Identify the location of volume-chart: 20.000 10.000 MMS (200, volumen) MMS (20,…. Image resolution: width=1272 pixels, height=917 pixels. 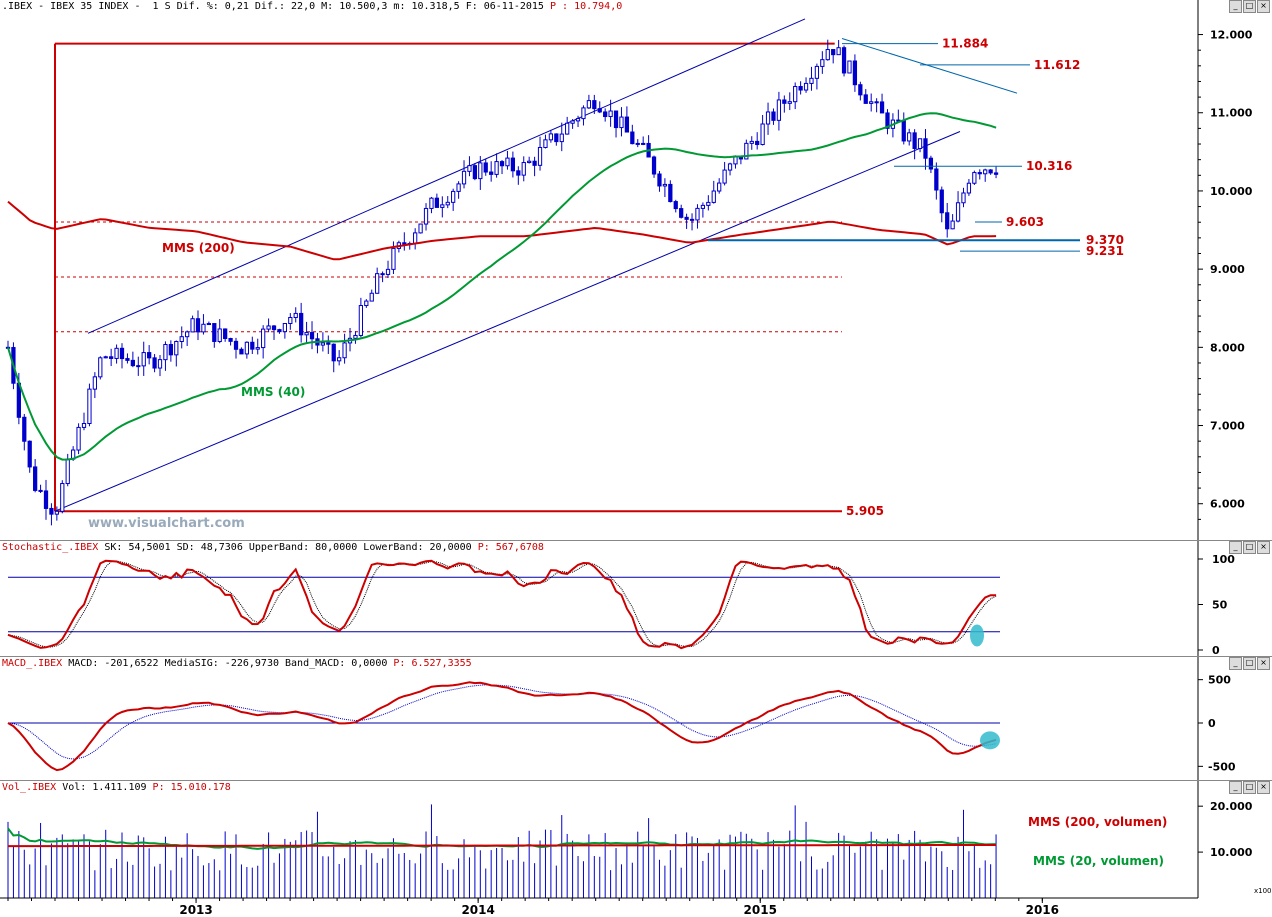
(636, 839).